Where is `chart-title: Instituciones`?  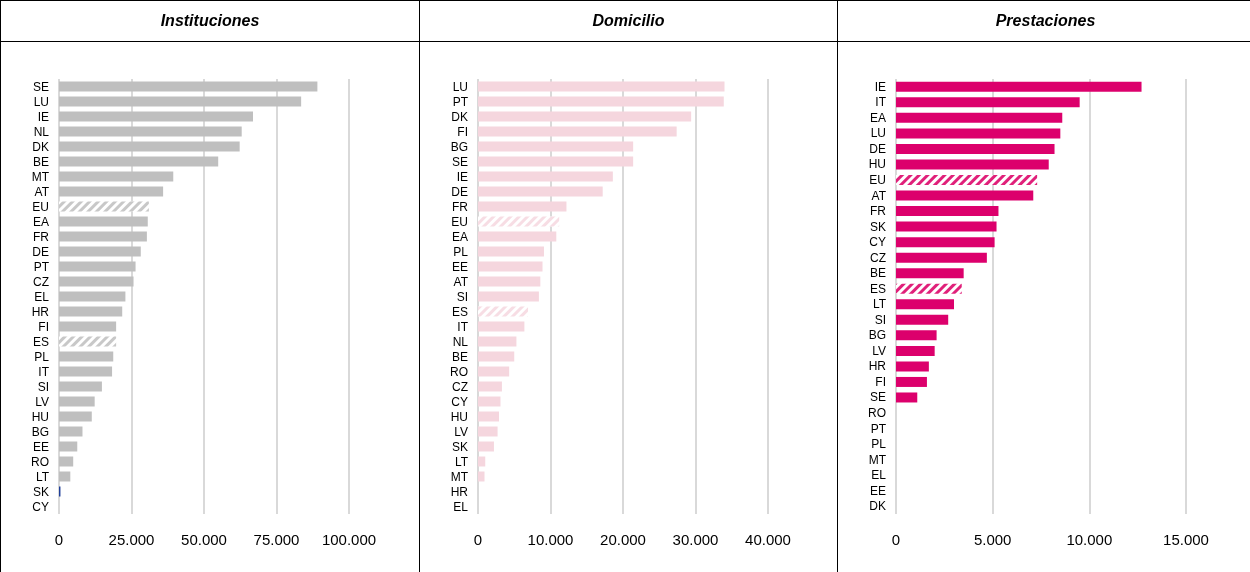
chart-title: Instituciones is located at coordinates (210, 21).